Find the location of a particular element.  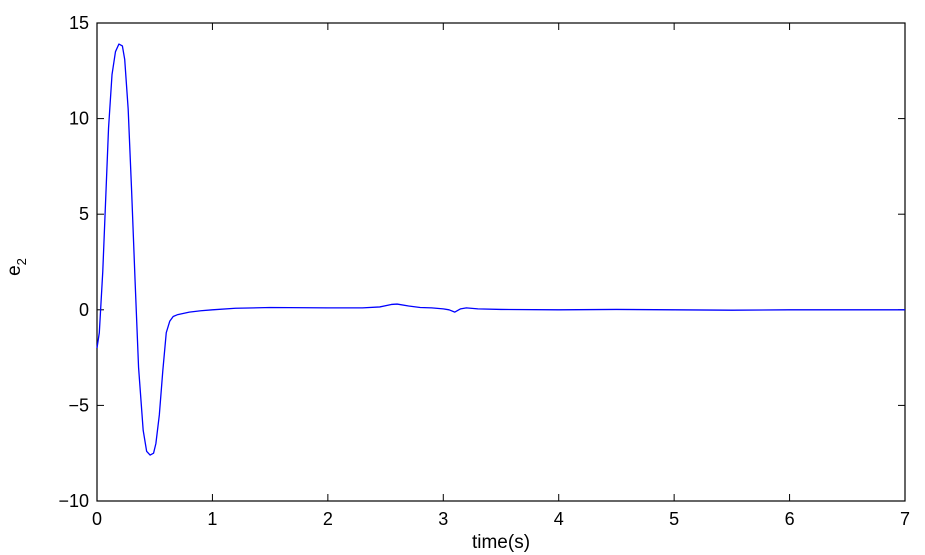

y-axis-label: e2 is located at coordinates (16, 267).